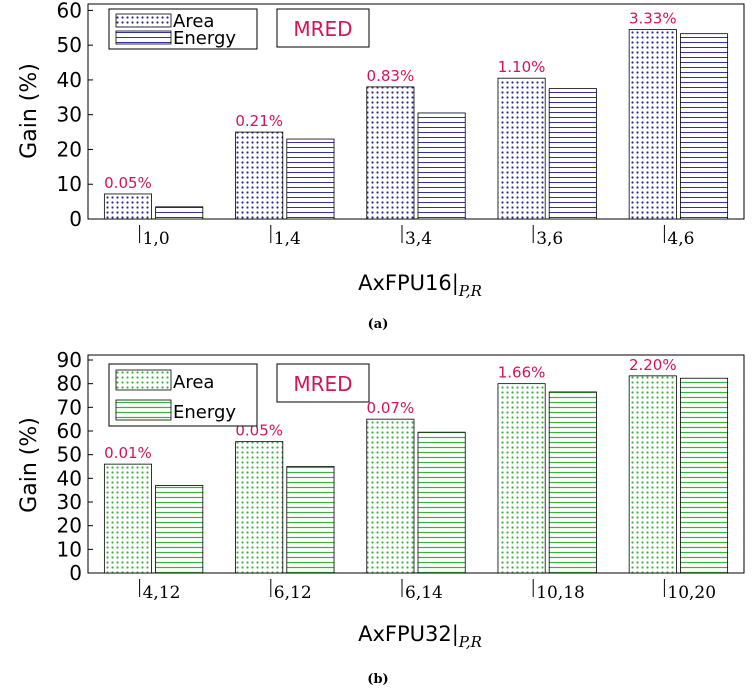 The width and height of the screenshot is (756, 691). What do you see at coordinates (691, 593) in the screenshot?
I see `x-tick-label: 10,20` at bounding box center [691, 593].